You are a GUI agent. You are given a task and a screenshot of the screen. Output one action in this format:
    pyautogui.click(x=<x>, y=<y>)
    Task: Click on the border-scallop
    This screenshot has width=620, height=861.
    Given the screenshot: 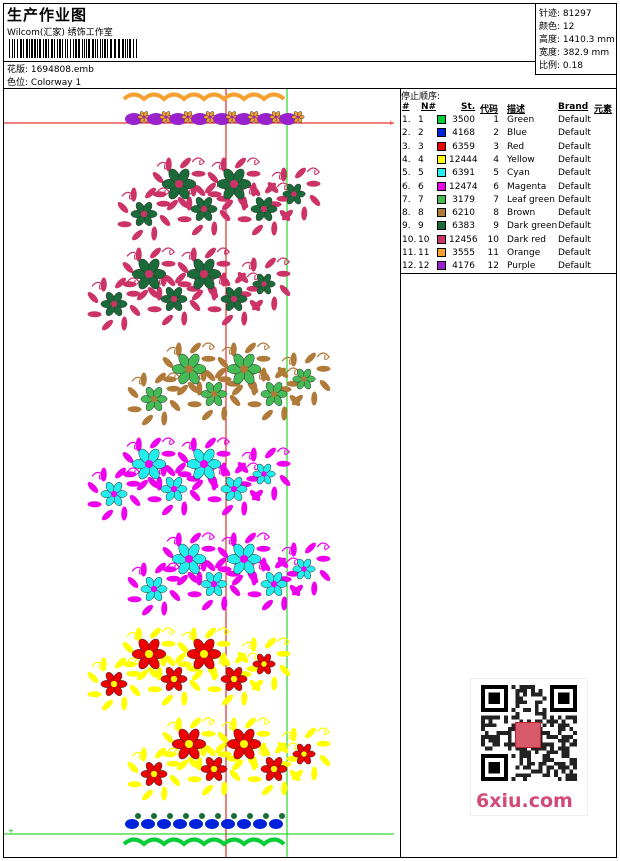 What is the action you would take?
    pyautogui.click(x=204, y=842)
    